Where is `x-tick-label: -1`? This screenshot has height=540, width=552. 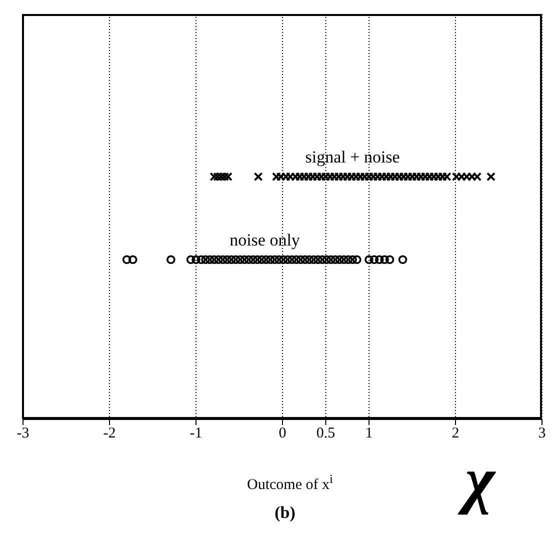 x-tick-label: -1 is located at coordinates (196, 434).